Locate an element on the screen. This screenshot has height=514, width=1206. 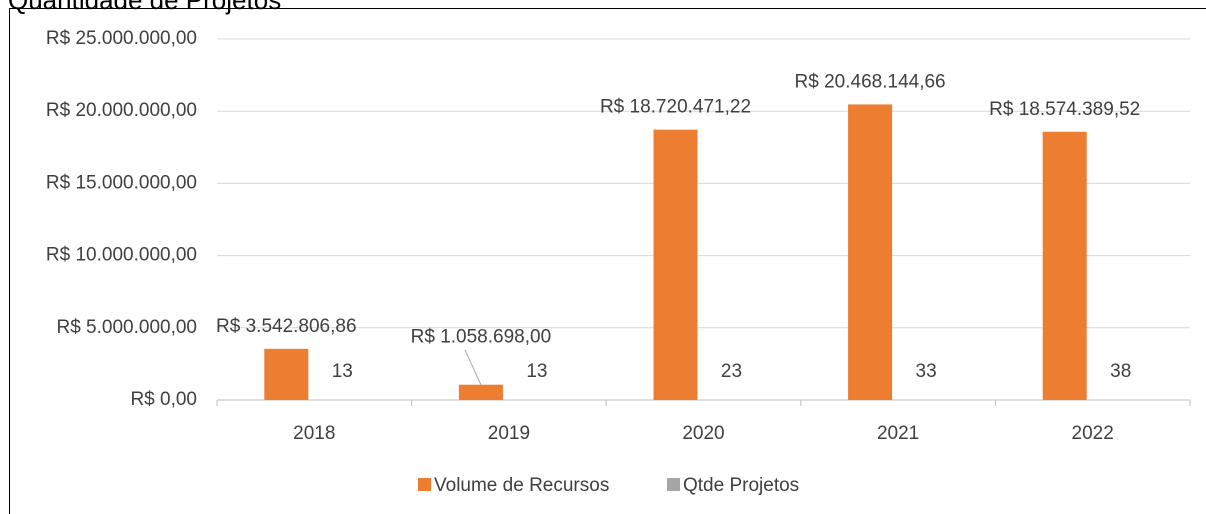
y-tick-label: R$ 5.000.000,00 is located at coordinates (126, 327).